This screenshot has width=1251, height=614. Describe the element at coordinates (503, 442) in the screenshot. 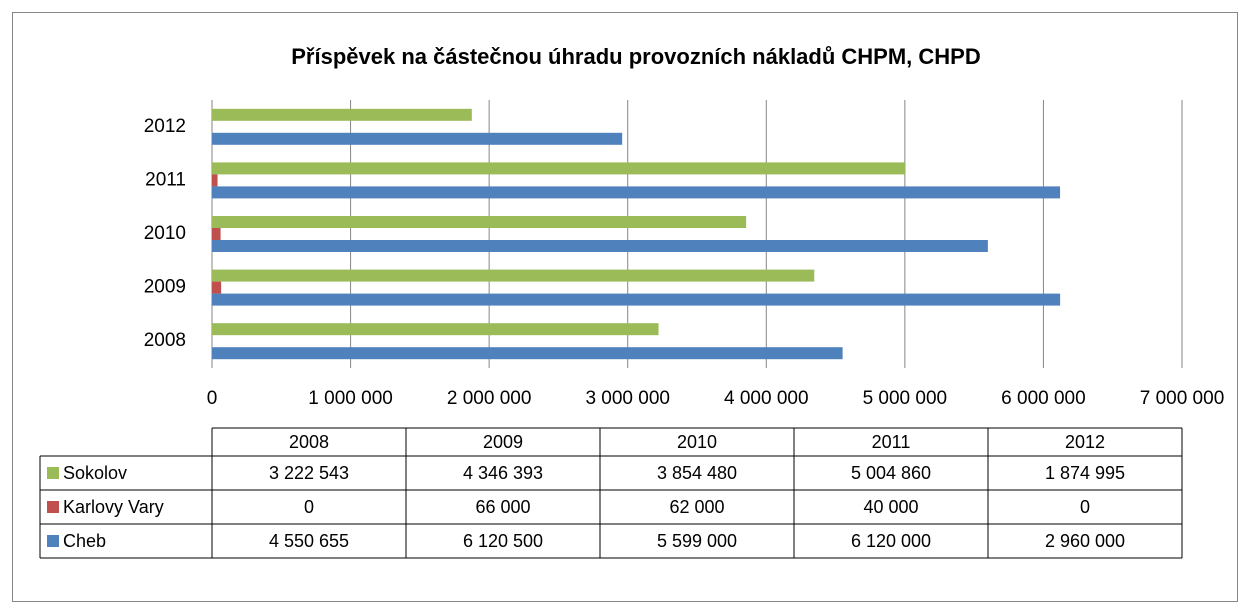

I see `table-header: 2009` at that location.